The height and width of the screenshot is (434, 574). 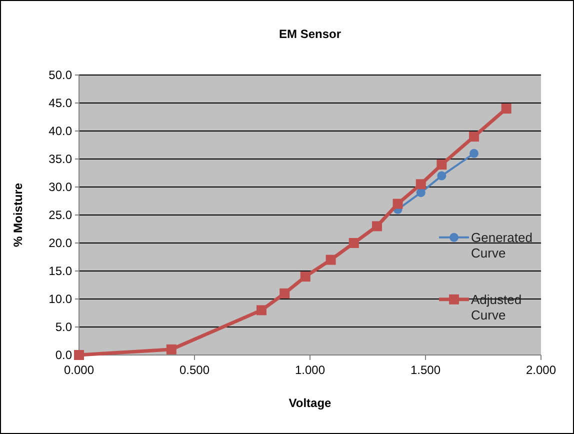 I want to click on y-tick-label: 45.0, so click(x=60, y=103).